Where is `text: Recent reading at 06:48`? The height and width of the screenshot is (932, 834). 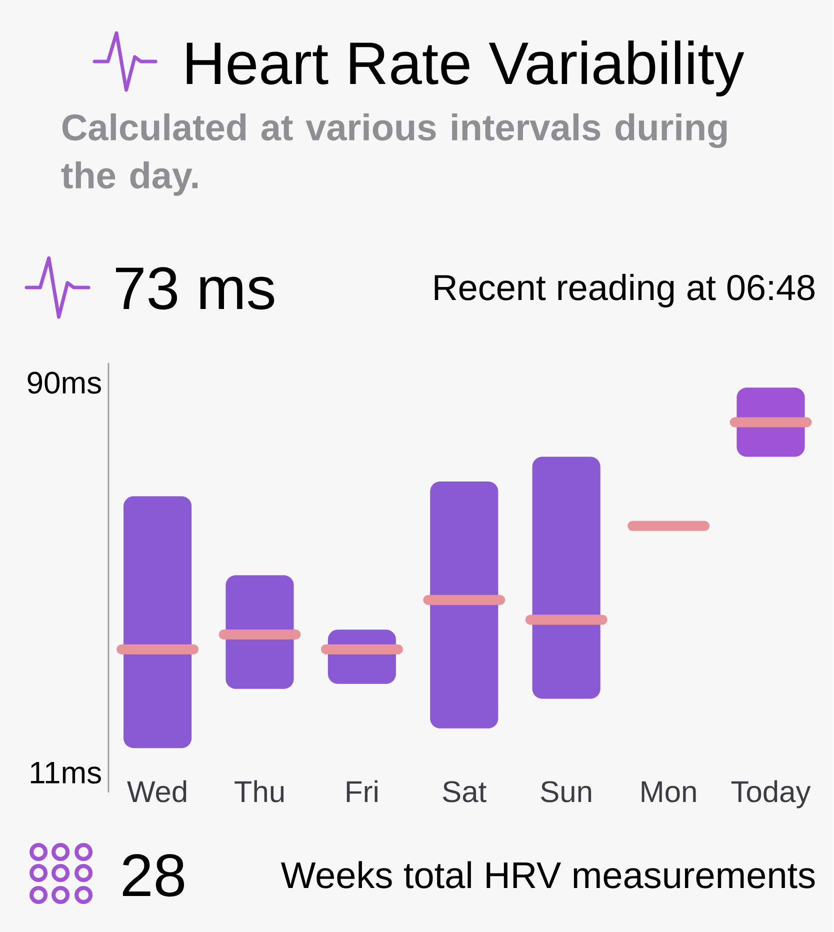 text: Recent reading at 06:48 is located at coordinates (625, 291).